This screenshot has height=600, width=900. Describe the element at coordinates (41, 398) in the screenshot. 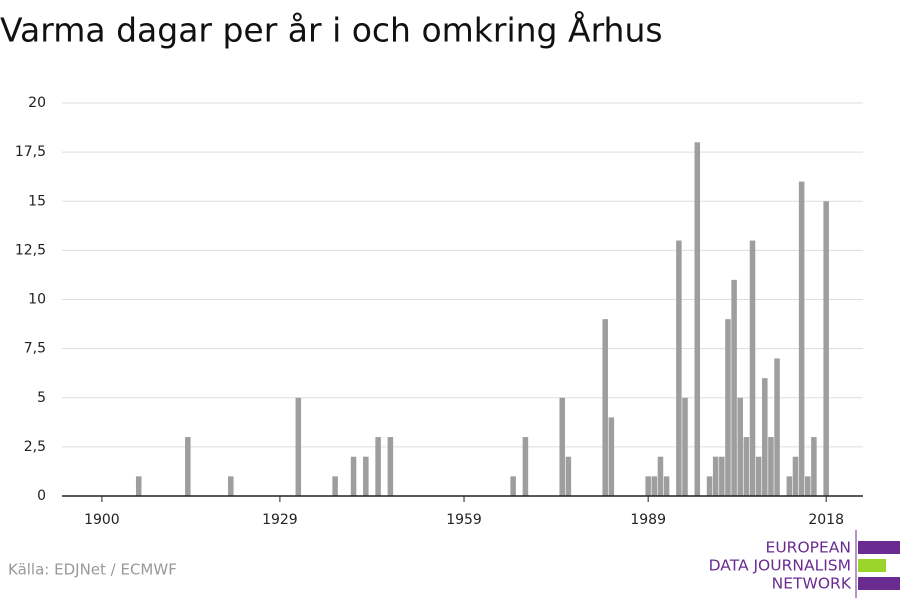

I see `y-tick-label: 5` at that location.